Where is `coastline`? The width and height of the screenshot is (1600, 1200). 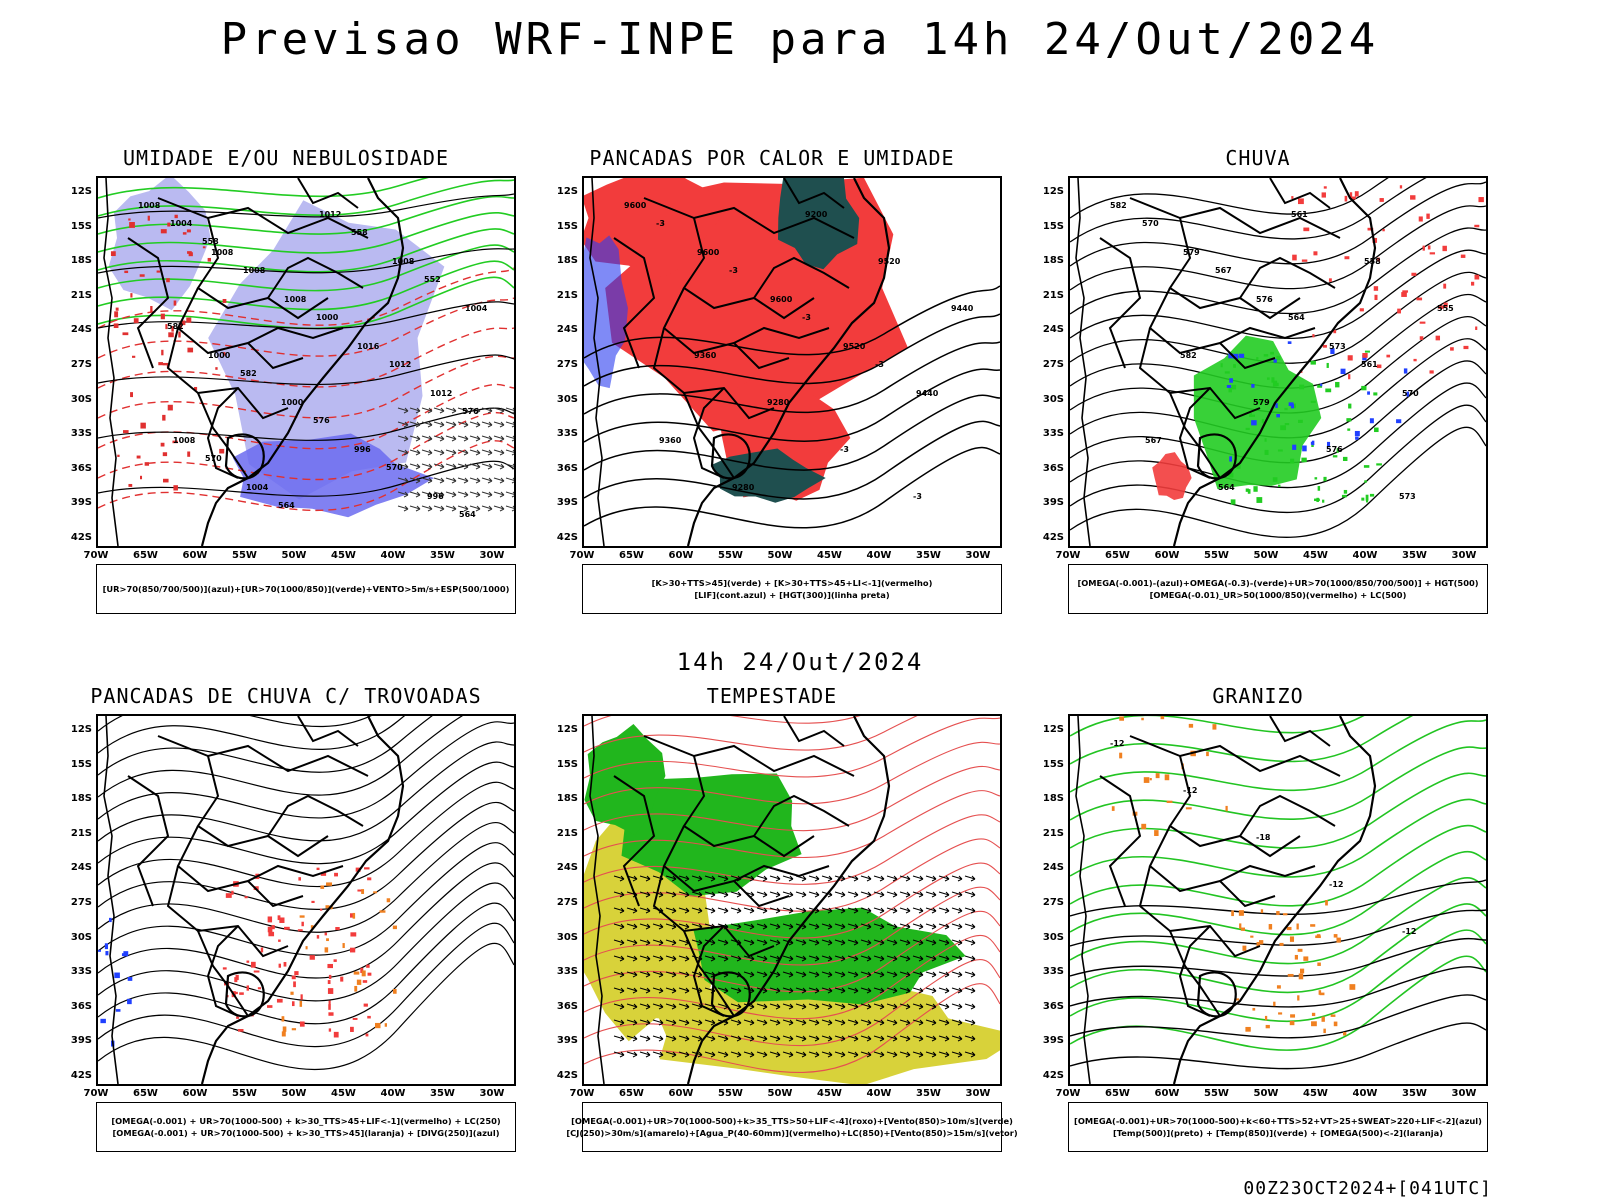 coastline is located at coordinates (1274, 900).